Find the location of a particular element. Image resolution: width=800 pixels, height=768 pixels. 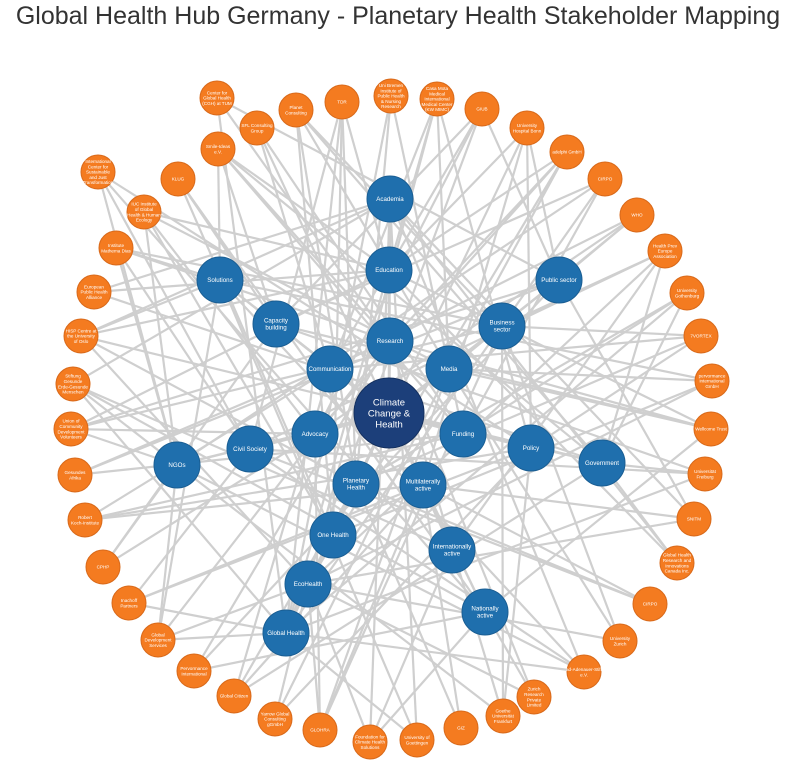

organization-node: GIZ is located at coordinates (461, 728).